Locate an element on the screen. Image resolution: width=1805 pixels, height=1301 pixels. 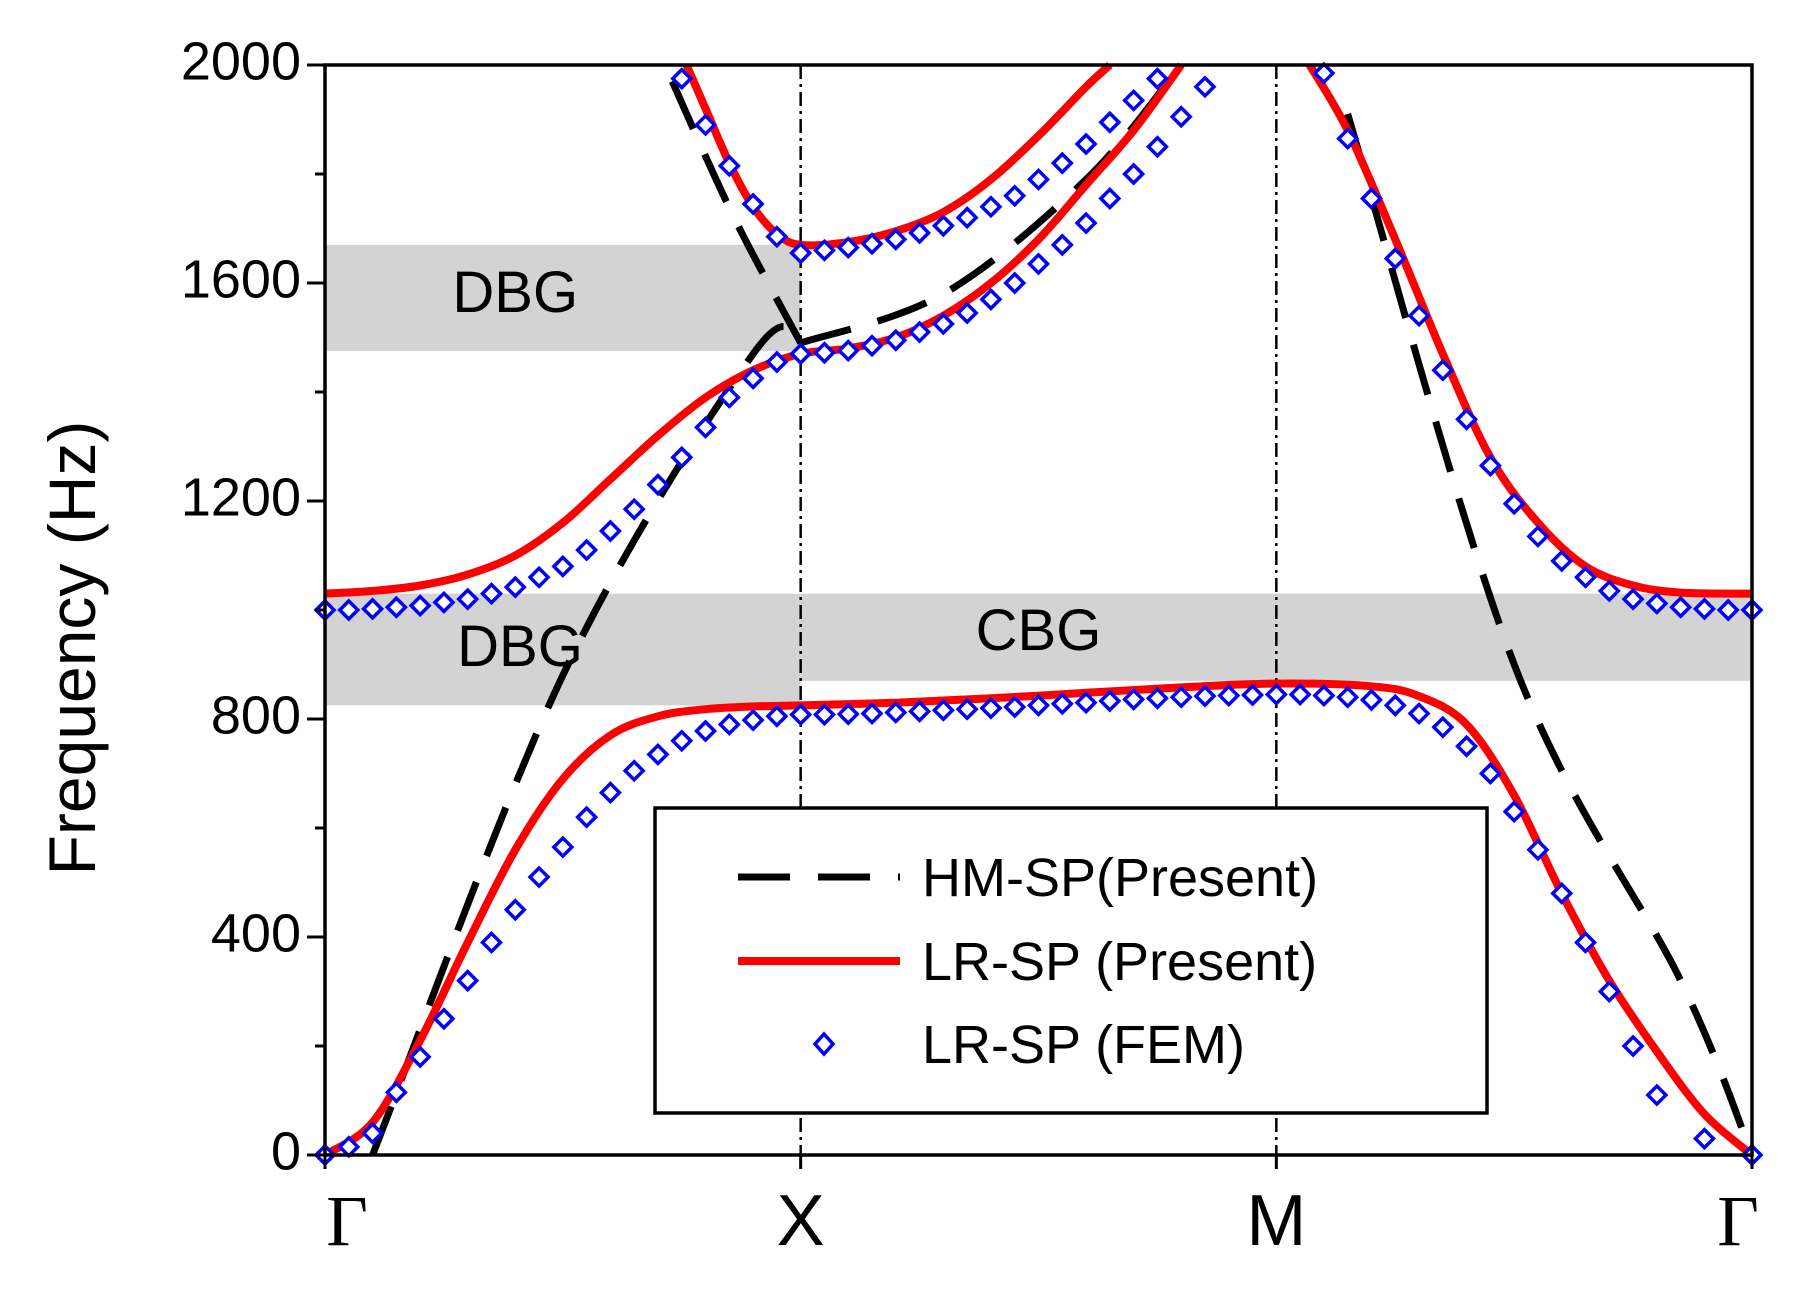
band-gap-label: CBG is located at coordinates (1039, 630).